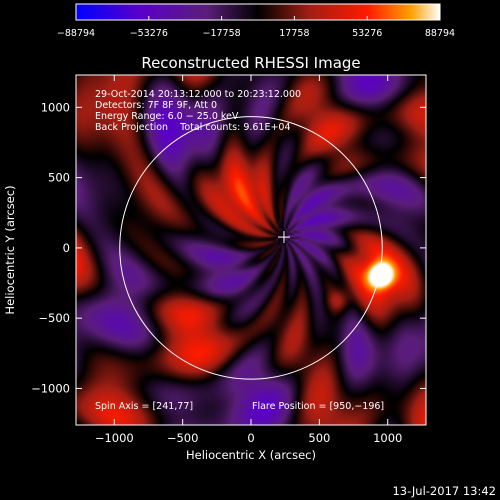  What do you see at coordinates (10, 249) in the screenshot?
I see `y-axis-label: Heliocentric Y (arcsec)` at bounding box center [10, 249].